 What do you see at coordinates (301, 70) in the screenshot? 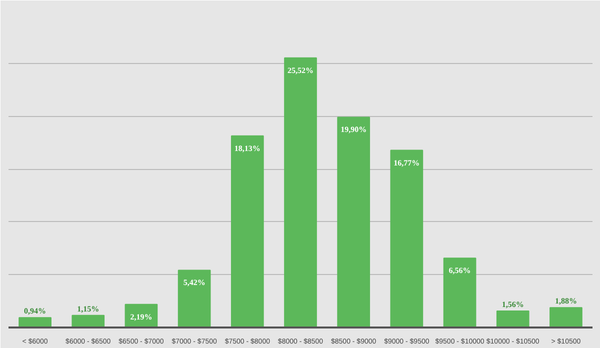
I see `data-label: 25,52%` at bounding box center [301, 70].